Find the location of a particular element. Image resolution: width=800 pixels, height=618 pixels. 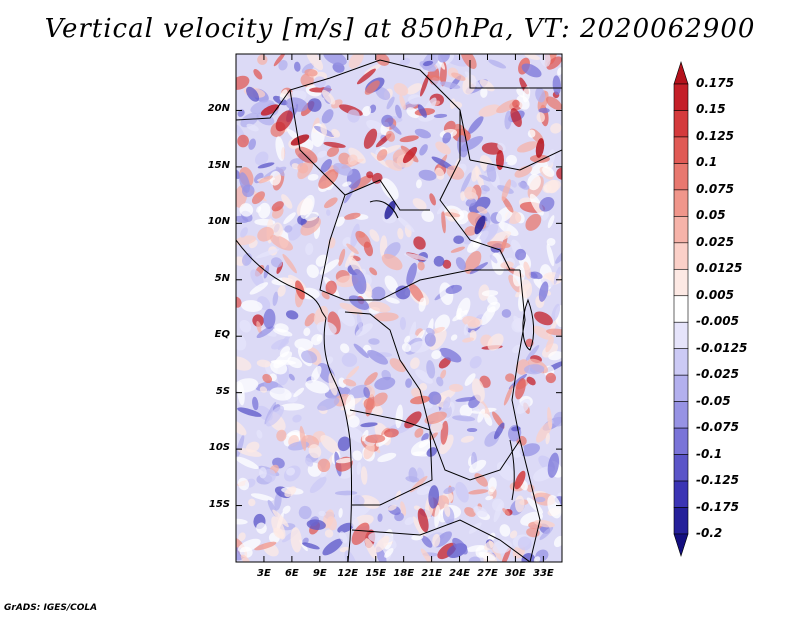

colorbar-label: -0.05 is located at coordinates (713, 400).